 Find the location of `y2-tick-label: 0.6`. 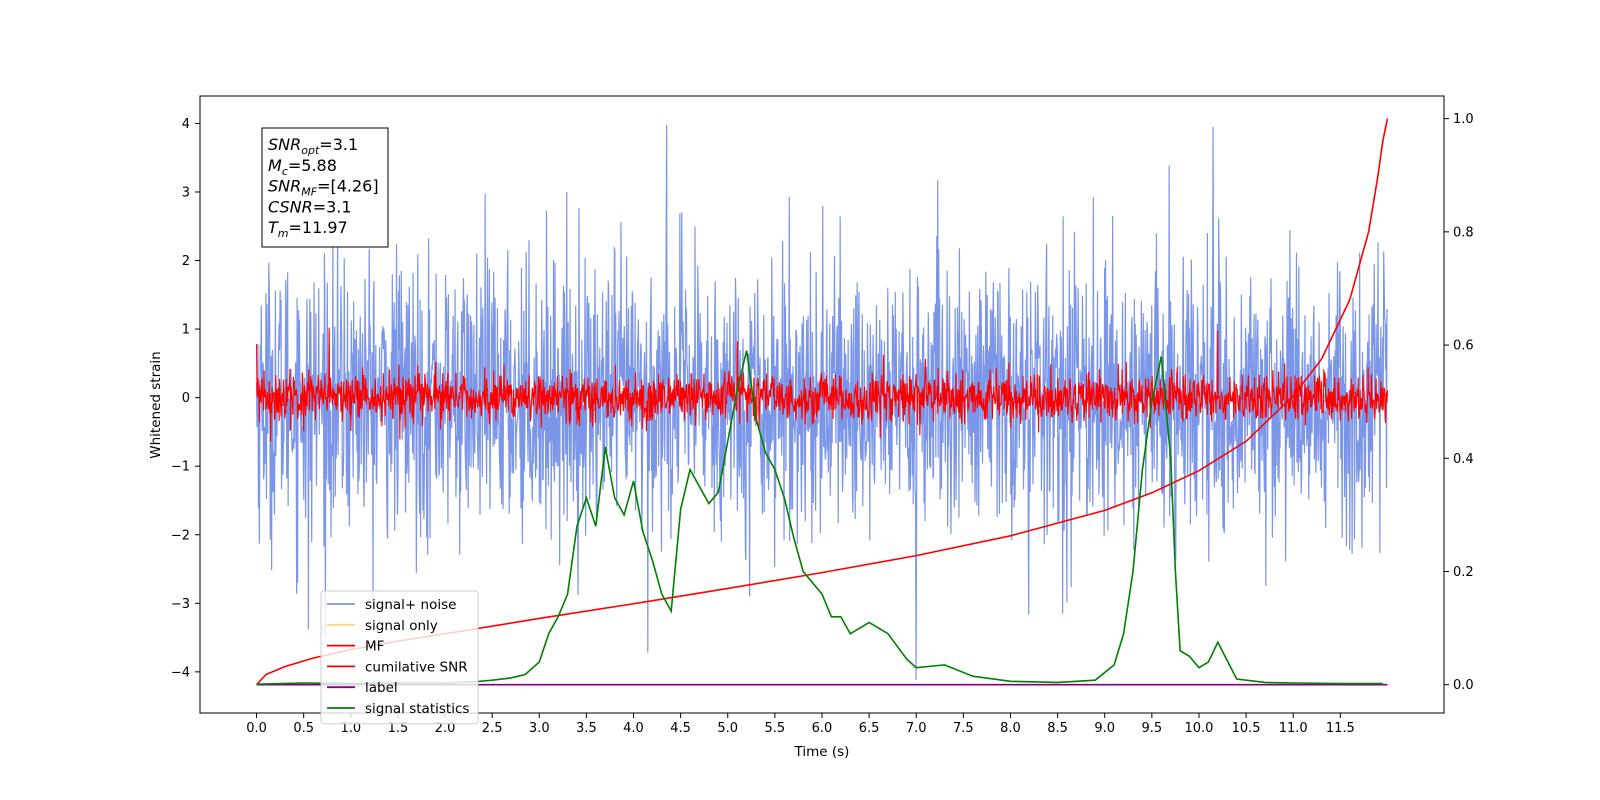

y2-tick-label: 0.6 is located at coordinates (1463, 346).